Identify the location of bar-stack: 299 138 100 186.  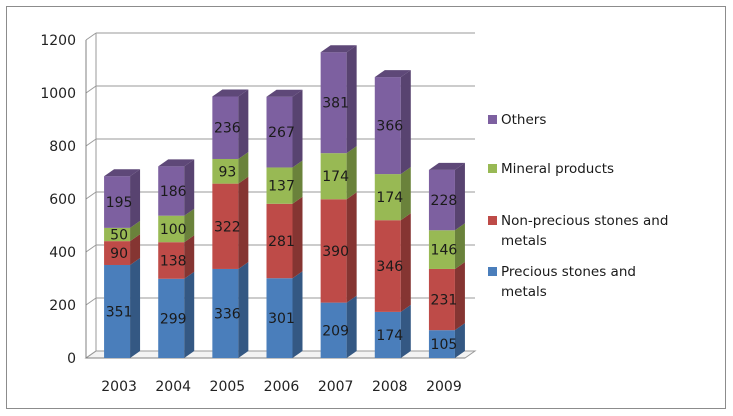
(176, 258).